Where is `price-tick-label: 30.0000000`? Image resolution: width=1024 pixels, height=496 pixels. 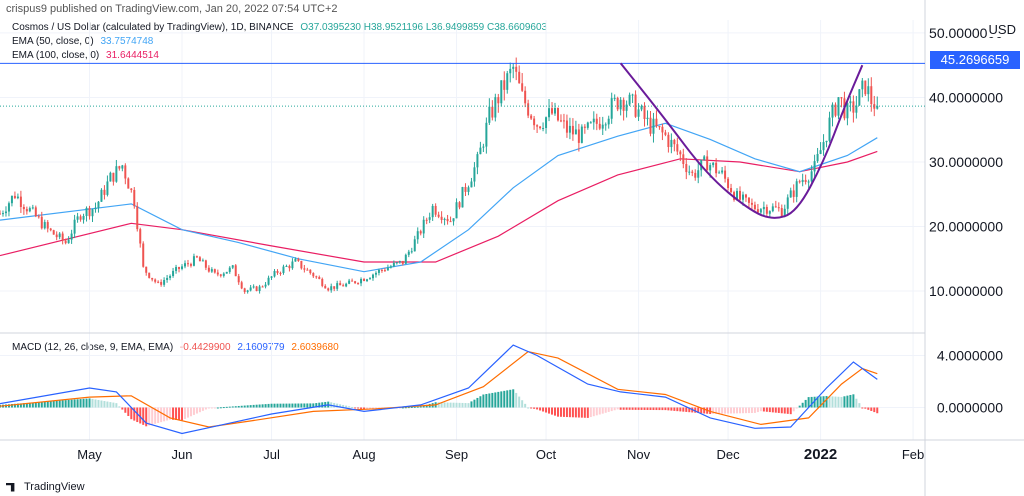 price-tick-label: 30.0000000 is located at coordinates (966, 162).